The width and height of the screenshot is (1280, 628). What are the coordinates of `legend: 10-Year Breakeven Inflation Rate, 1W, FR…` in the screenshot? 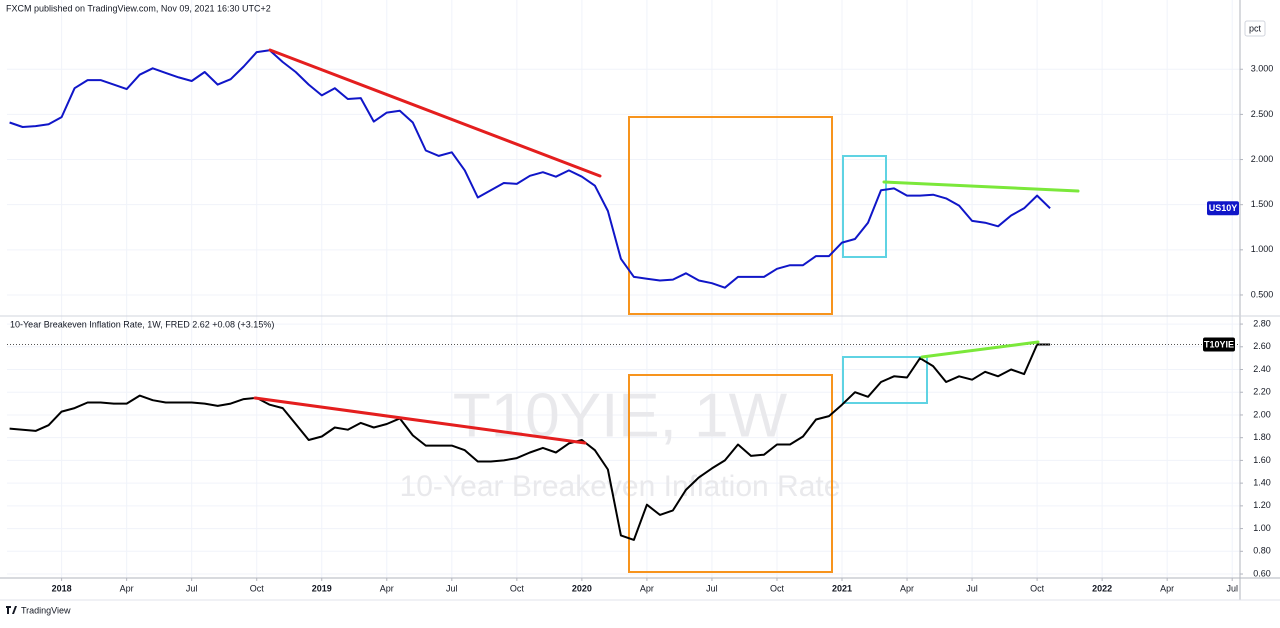 It's located at (142, 324).